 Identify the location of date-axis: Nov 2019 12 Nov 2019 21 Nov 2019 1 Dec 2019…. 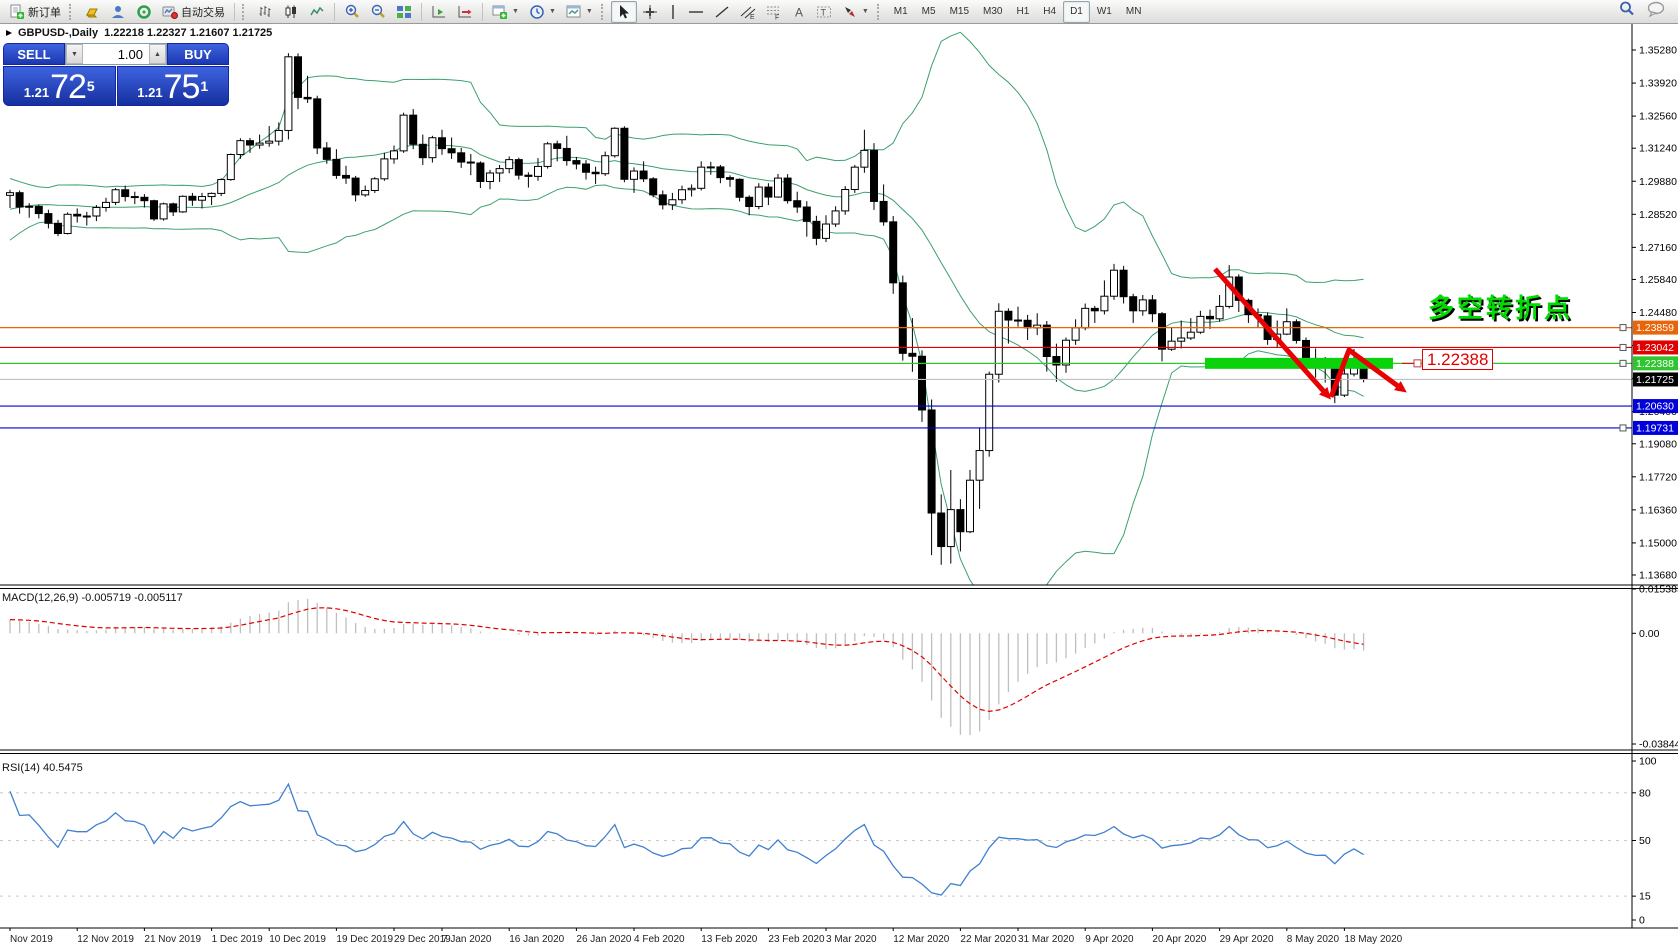
(706, 936).